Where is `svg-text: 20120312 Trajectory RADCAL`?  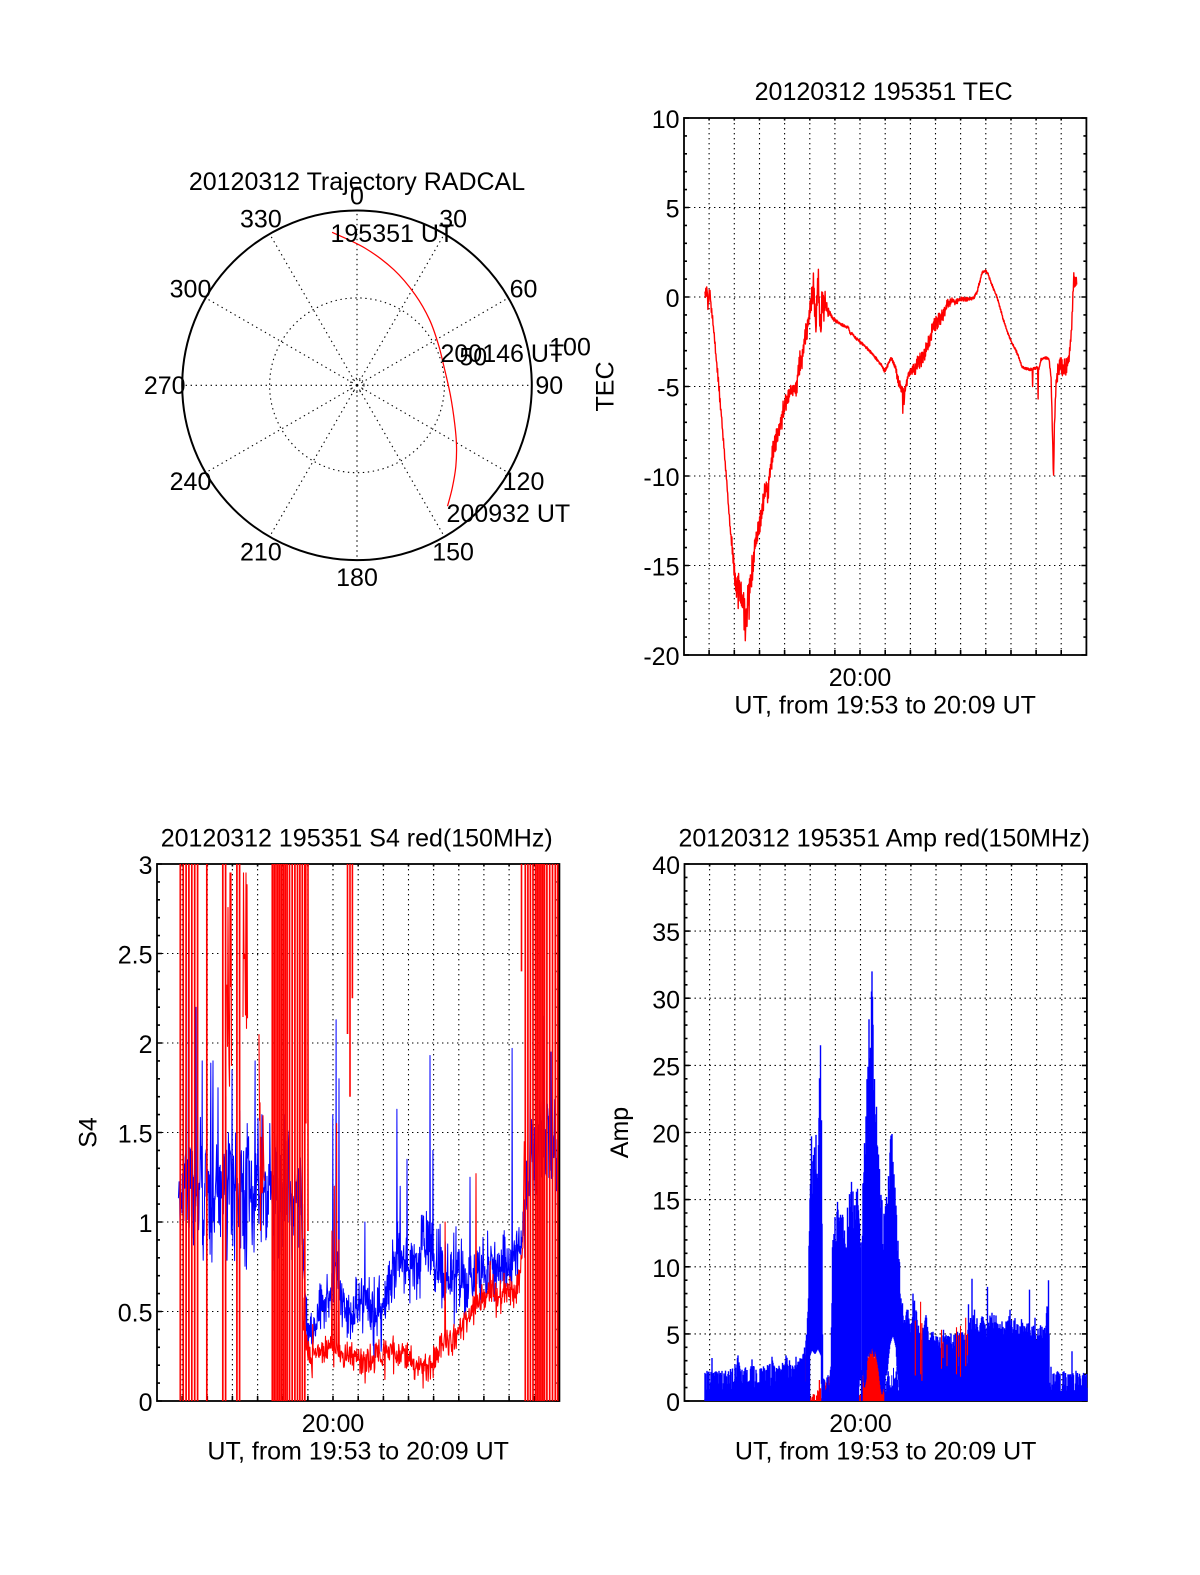
svg-text: 20120312 Trajectory RADCAL is located at coordinates (357, 182).